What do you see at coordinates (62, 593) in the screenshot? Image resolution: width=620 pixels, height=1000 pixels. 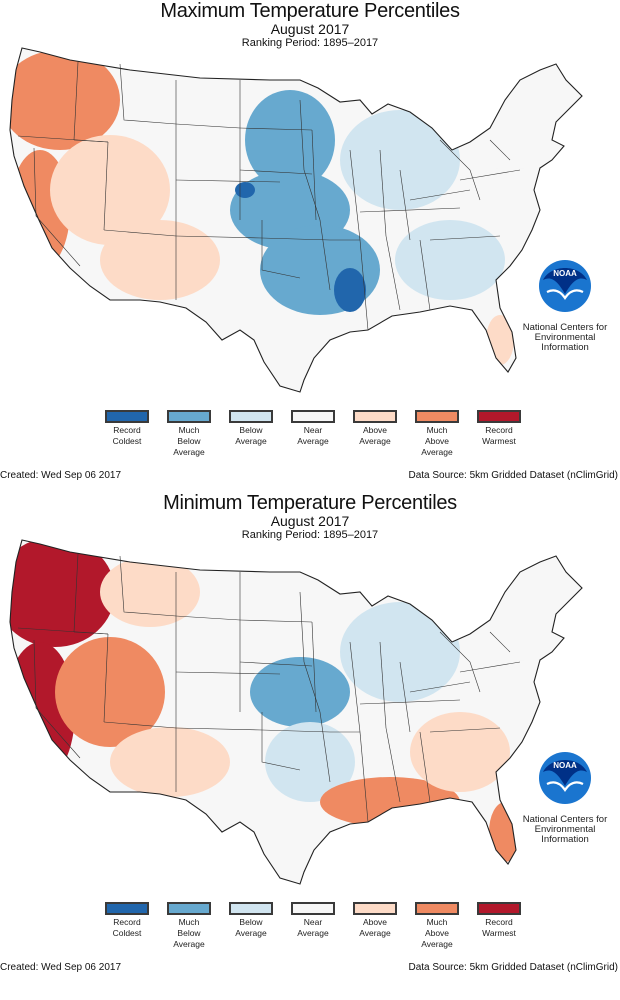 I see `region-pacific-northwest` at bounding box center [62, 593].